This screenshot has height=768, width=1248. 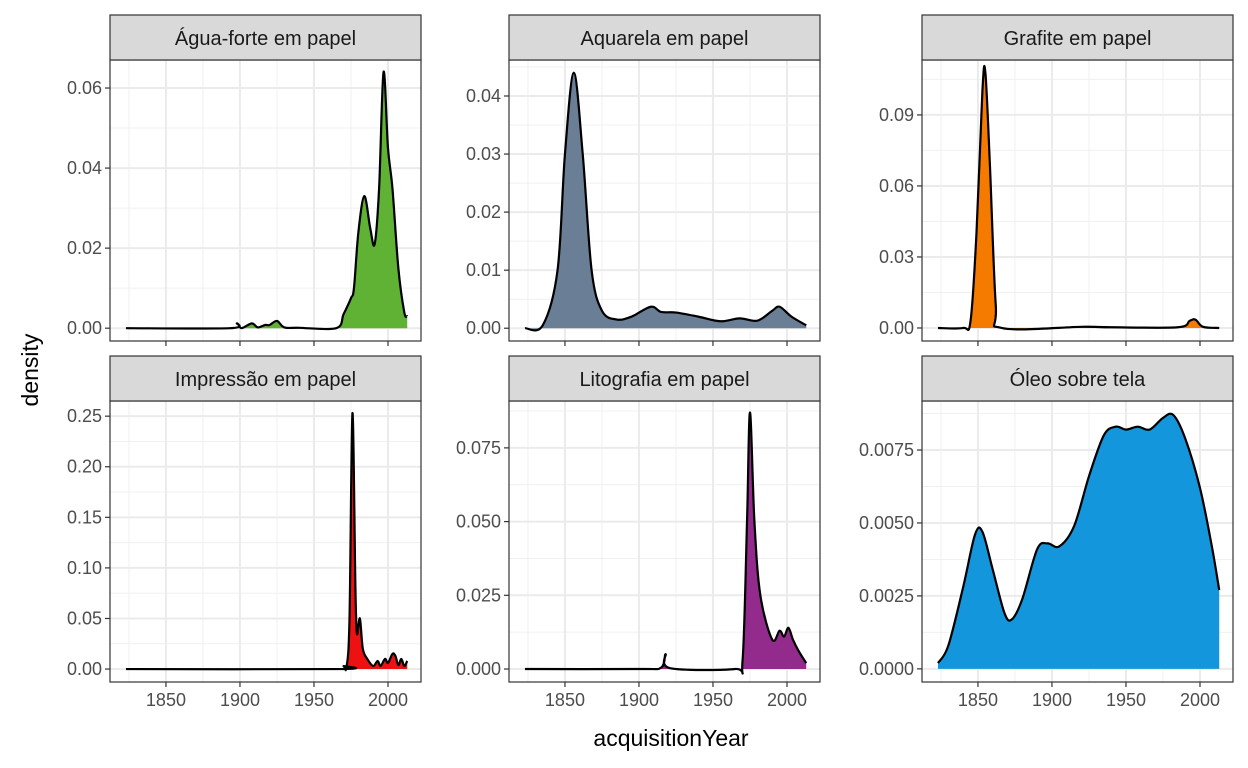 I want to click on y-tick-label: 0.000, so click(x=478, y=669).